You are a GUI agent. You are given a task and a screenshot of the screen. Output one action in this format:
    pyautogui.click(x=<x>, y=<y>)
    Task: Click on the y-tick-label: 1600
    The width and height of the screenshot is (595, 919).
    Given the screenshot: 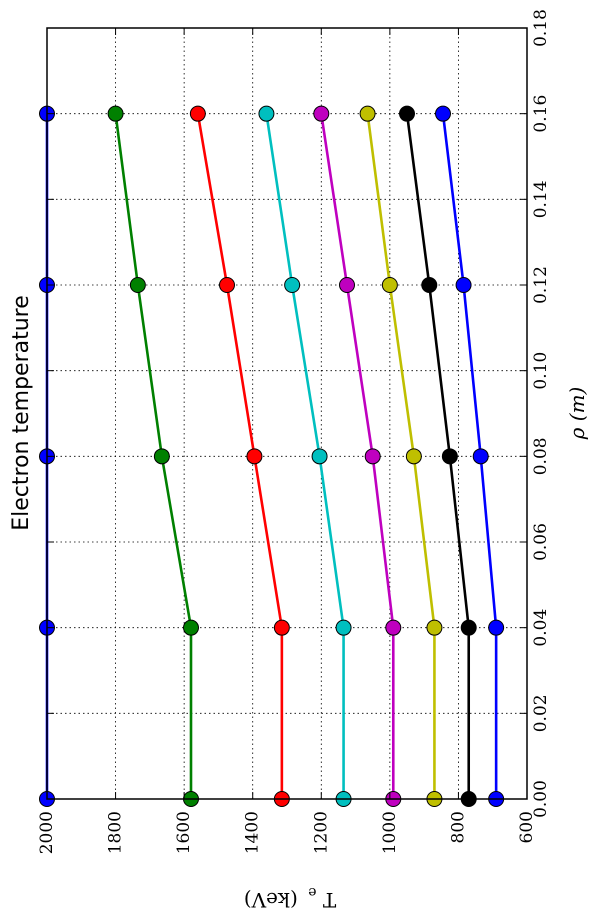 What is the action you would take?
    pyautogui.click(x=184, y=832)
    